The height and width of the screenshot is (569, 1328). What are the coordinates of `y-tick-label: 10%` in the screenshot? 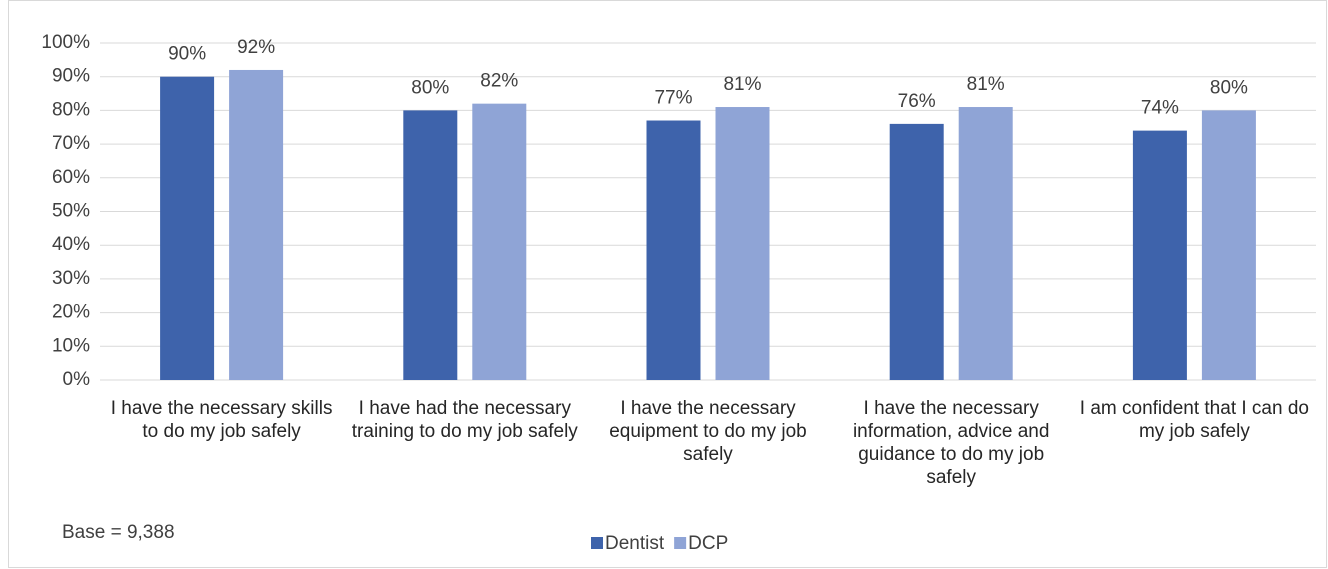 It's located at (71, 345).